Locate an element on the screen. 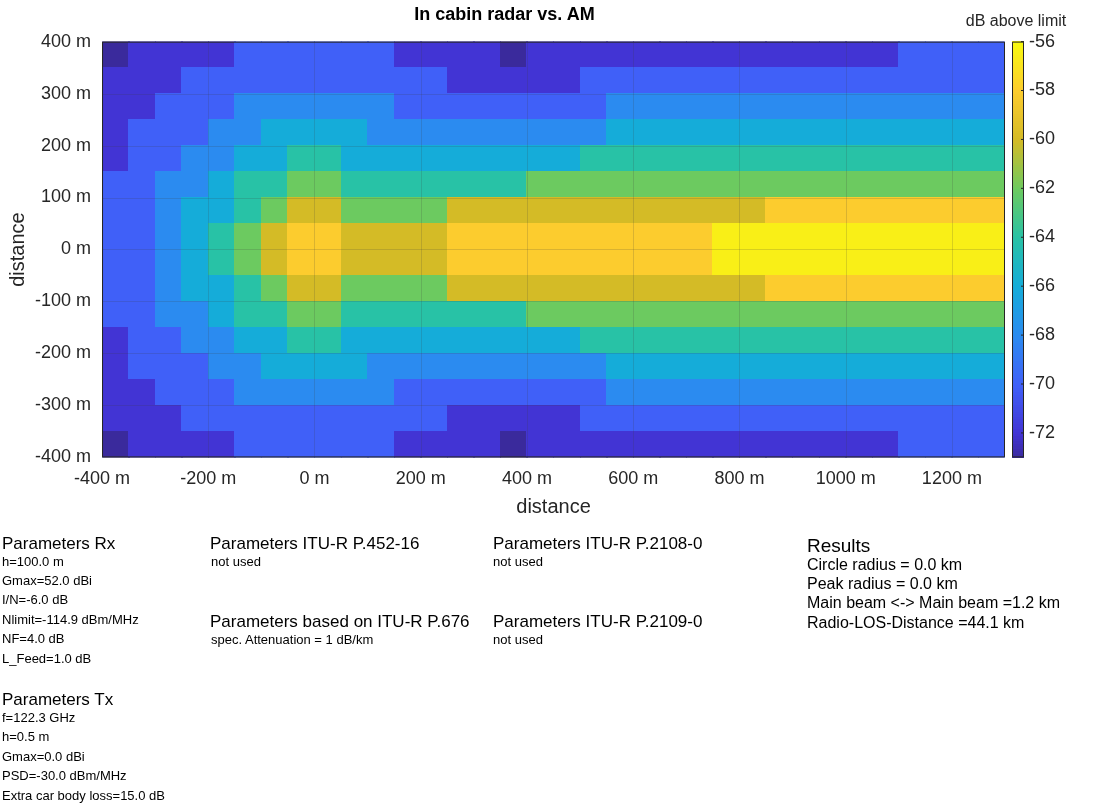 The image size is (1099, 809). text: spec. Attenuation = 1 dB/km is located at coordinates (292, 640).